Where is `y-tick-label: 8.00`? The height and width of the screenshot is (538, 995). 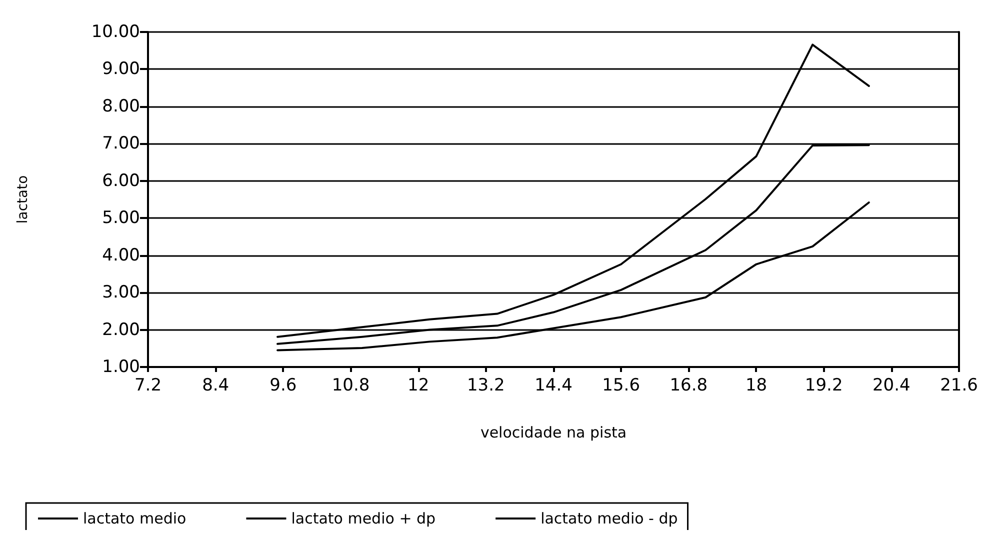
y-tick-label: 8.00 is located at coordinates (121, 106).